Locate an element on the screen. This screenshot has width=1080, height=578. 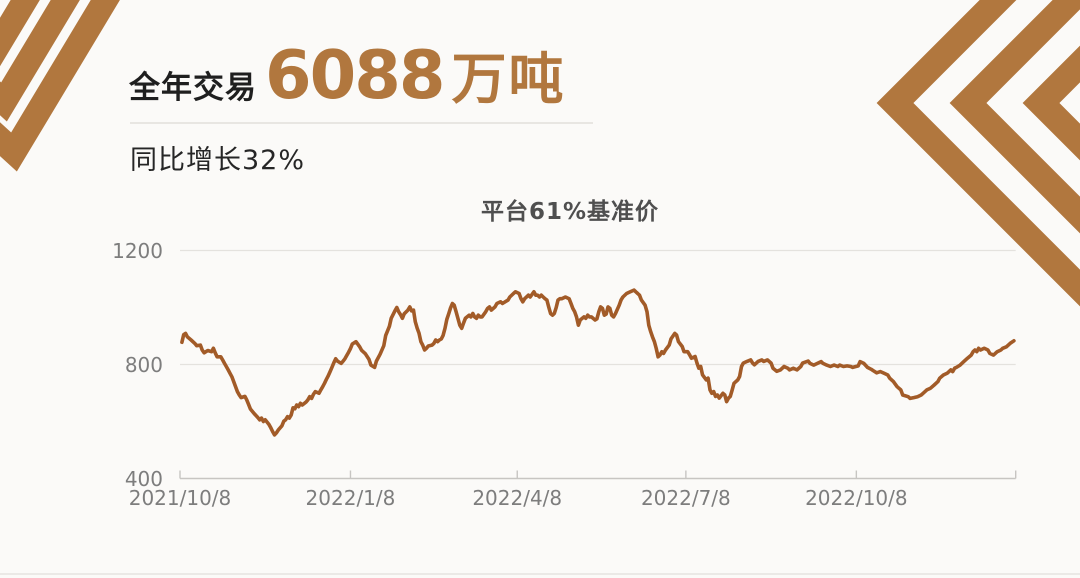
chart-x-axis is located at coordinates (598, 475).